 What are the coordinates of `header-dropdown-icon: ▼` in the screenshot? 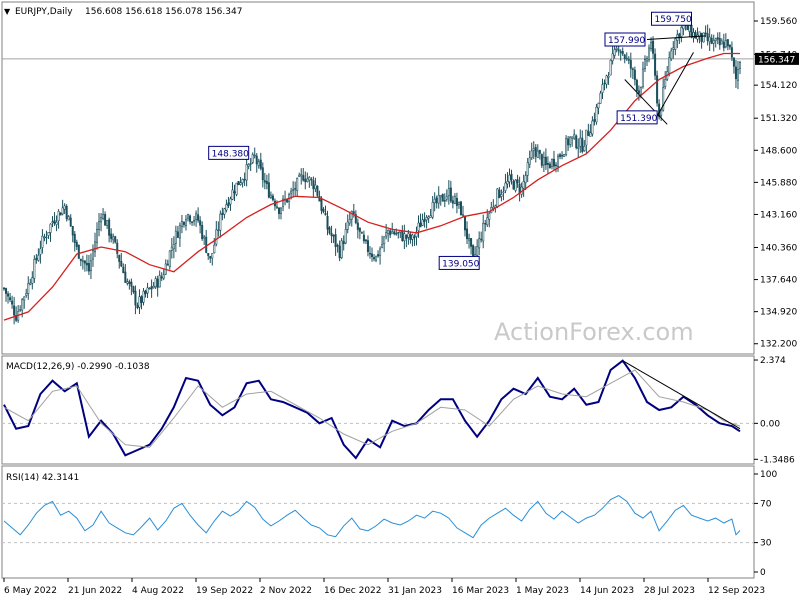 It's located at (7, 11).